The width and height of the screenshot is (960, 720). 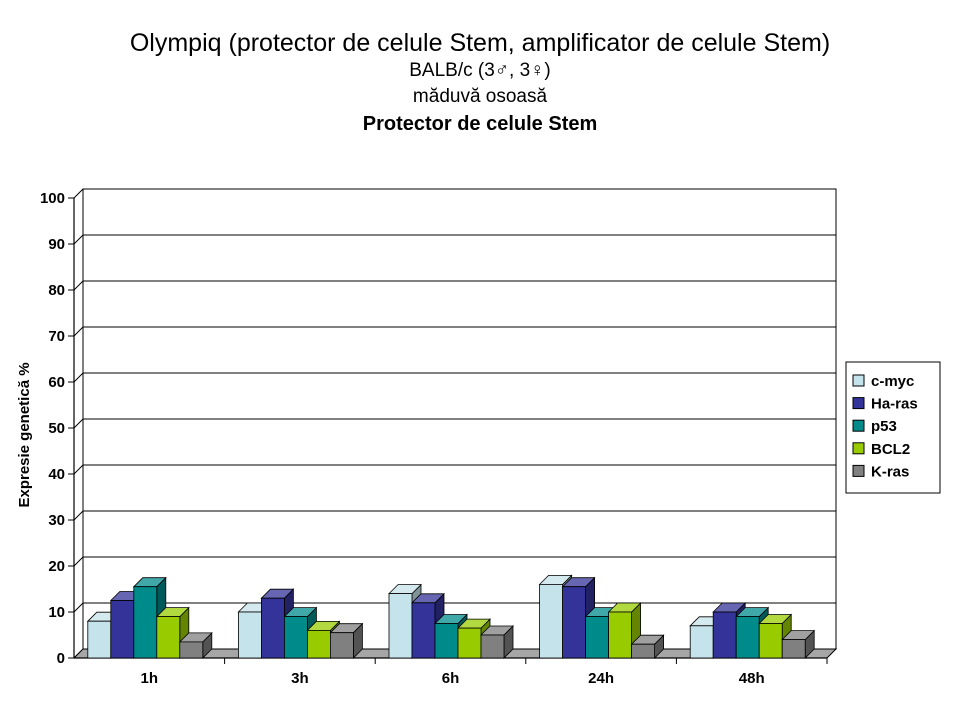 What do you see at coordinates (195, 645) in the screenshot?
I see `bar-K-ras-1h` at bounding box center [195, 645].